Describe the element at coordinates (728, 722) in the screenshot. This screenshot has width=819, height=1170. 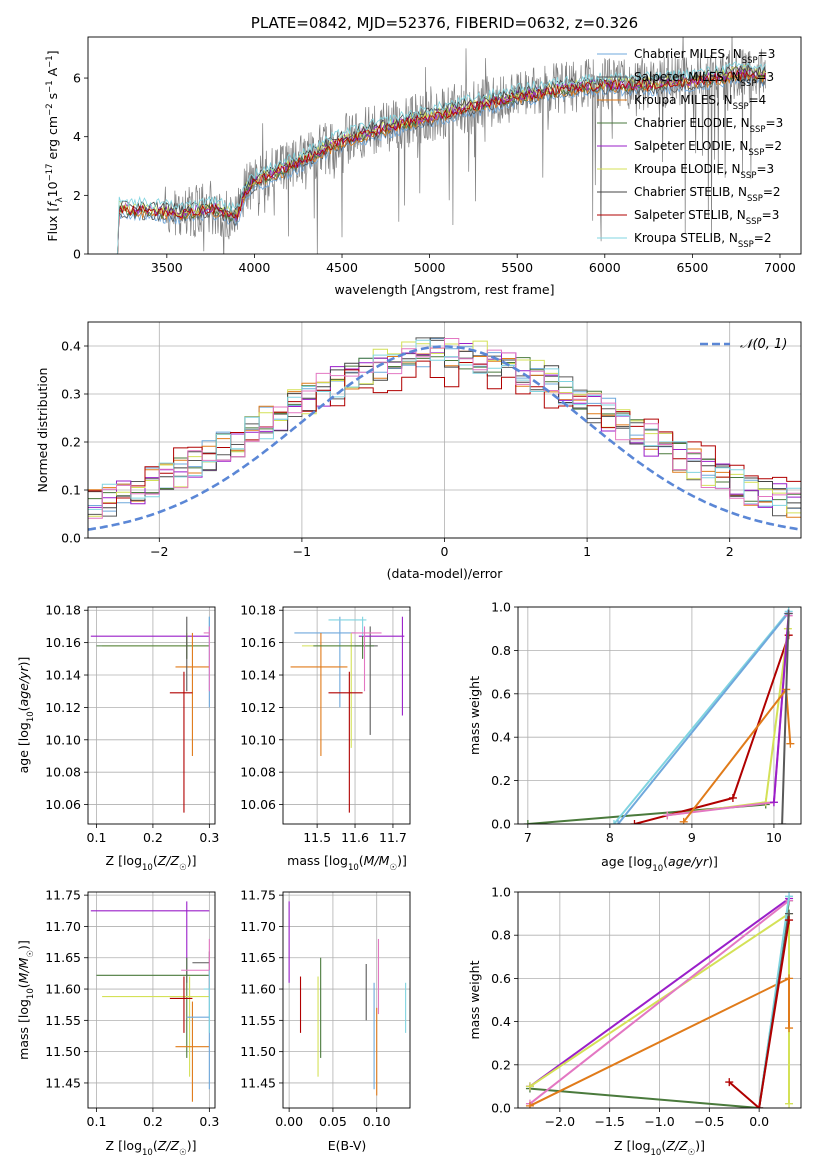
I see `weight-line` at that location.